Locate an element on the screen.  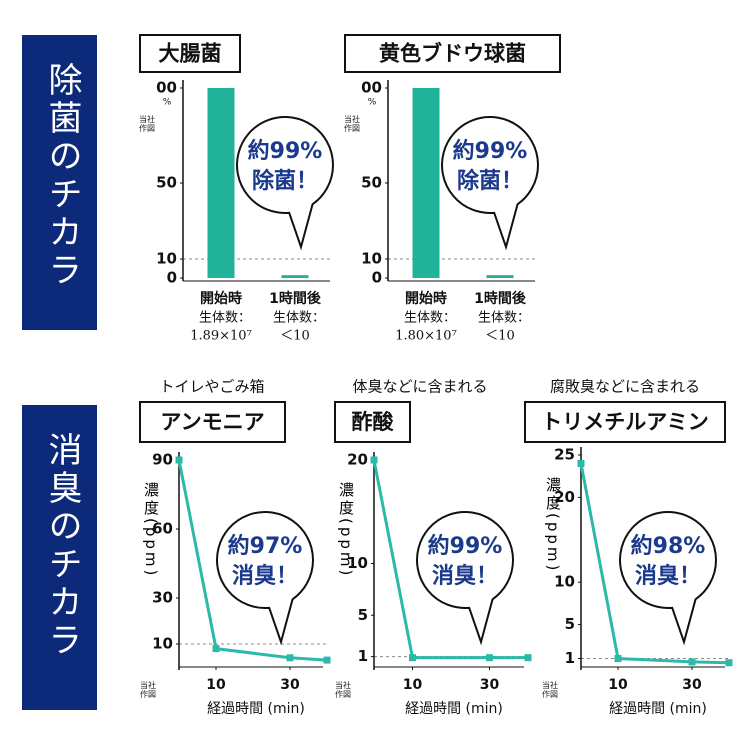
count-value: 1.80×10⁷ is located at coordinates (426, 336).